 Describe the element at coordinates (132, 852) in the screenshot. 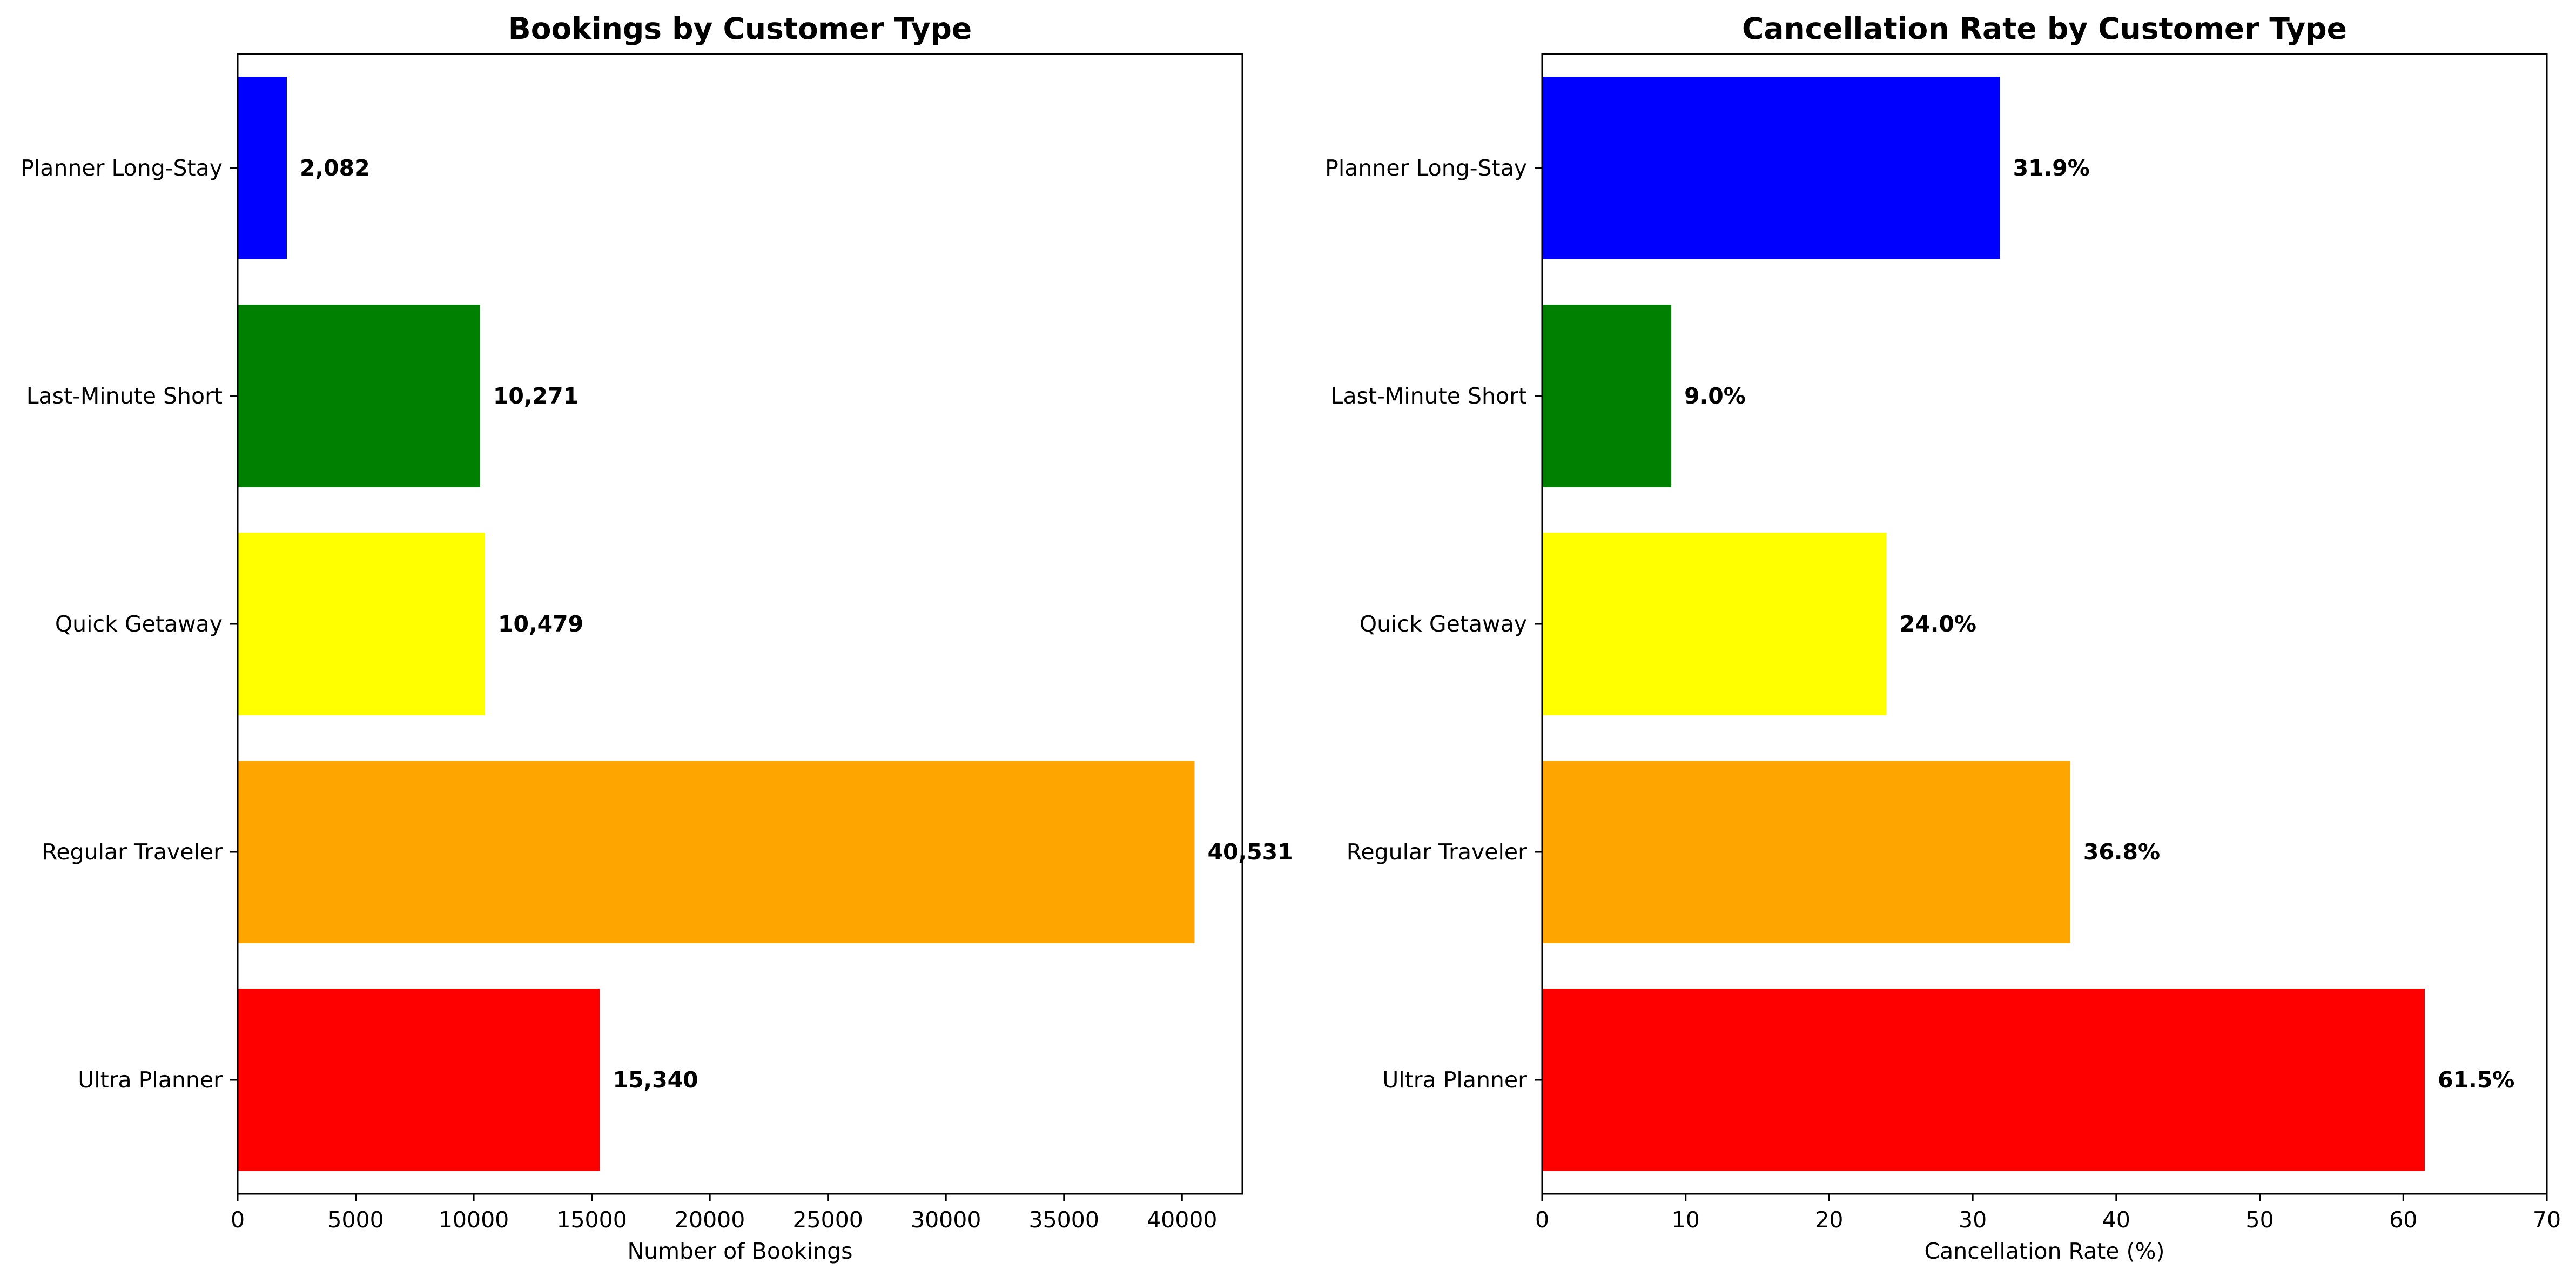

I see `bookings-ytick-label-regular-traveler: Regular Traveler` at that location.